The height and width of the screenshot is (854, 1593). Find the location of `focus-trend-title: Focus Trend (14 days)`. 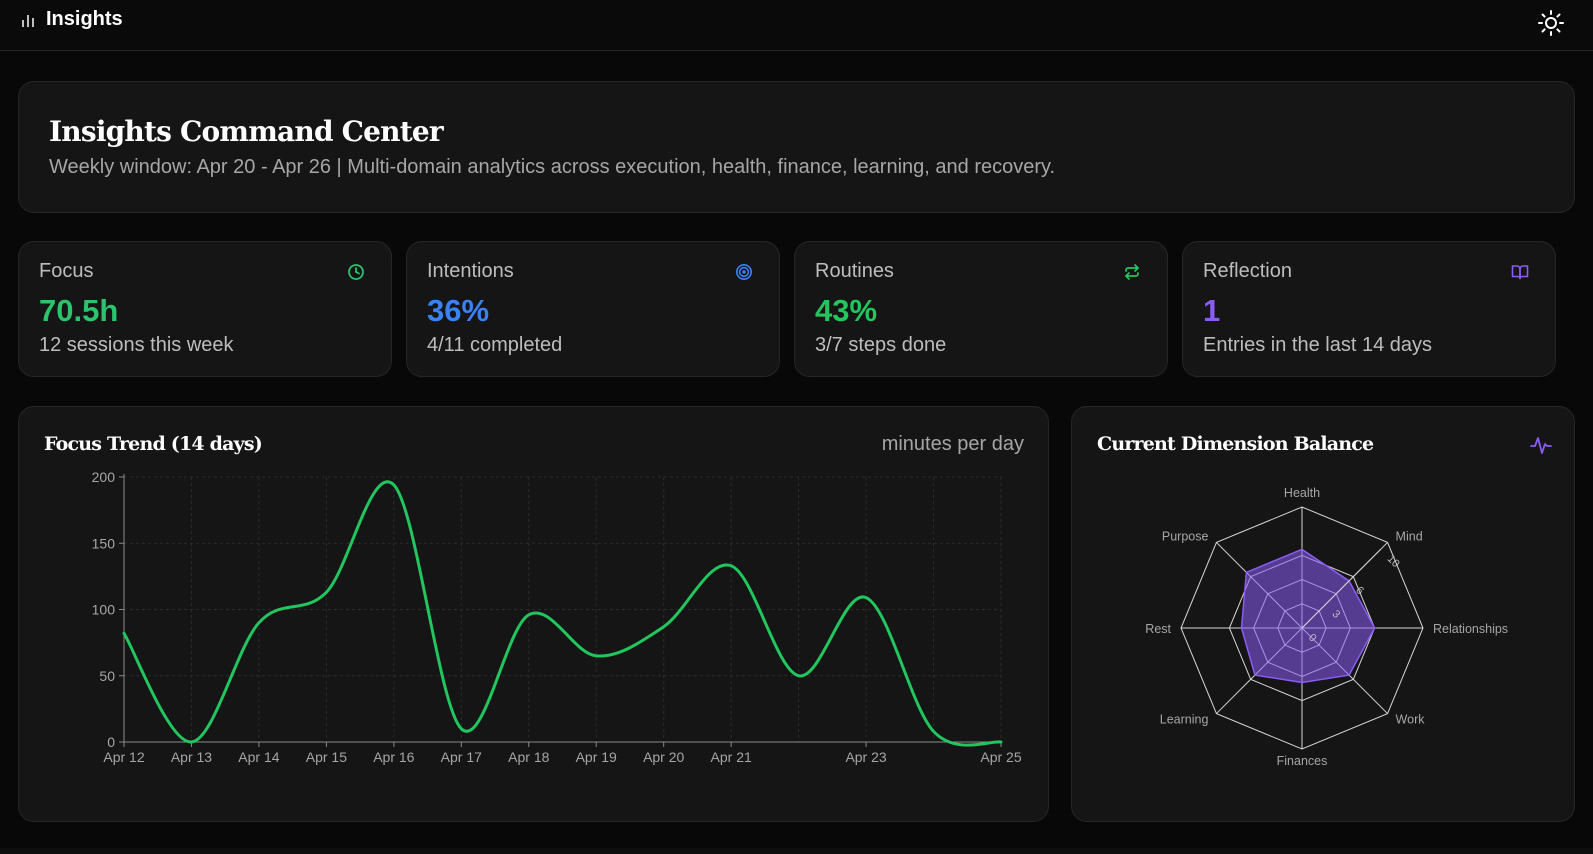

focus-trend-title: Focus Trend (14 days) is located at coordinates (153, 444).